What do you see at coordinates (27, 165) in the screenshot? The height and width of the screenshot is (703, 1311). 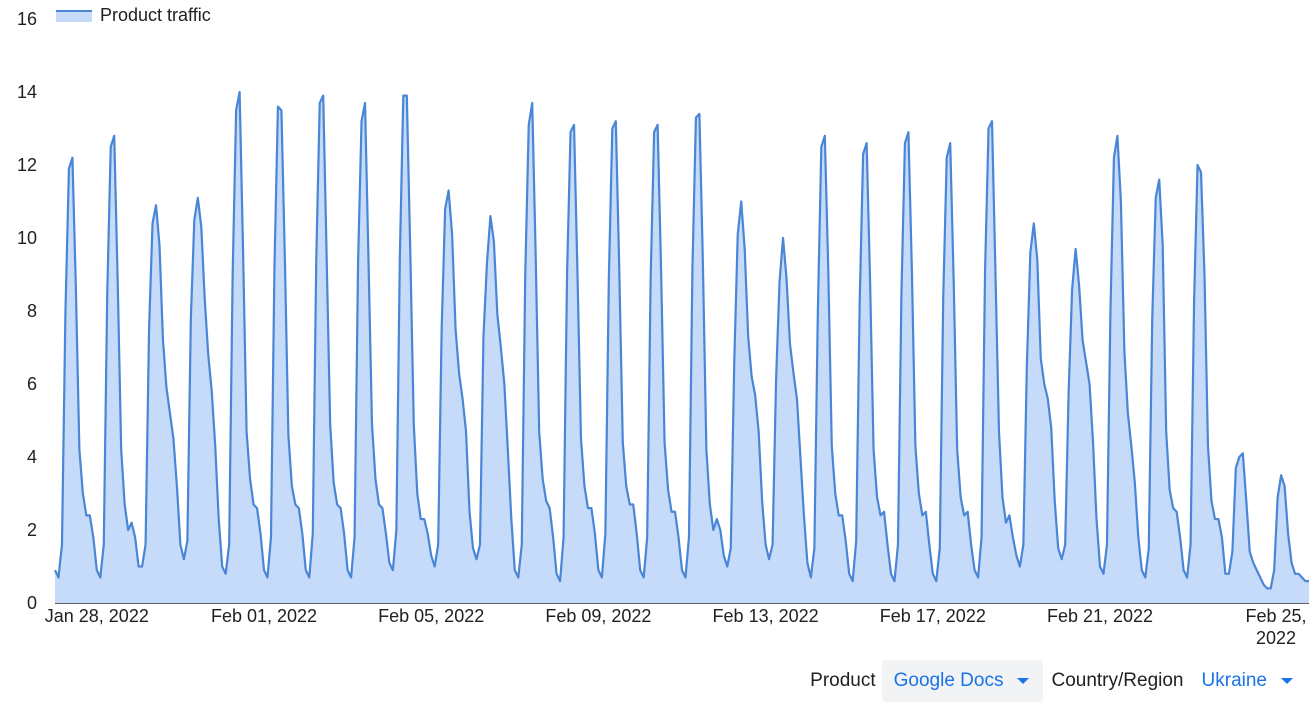 I see `y-tick-label: 12` at bounding box center [27, 165].